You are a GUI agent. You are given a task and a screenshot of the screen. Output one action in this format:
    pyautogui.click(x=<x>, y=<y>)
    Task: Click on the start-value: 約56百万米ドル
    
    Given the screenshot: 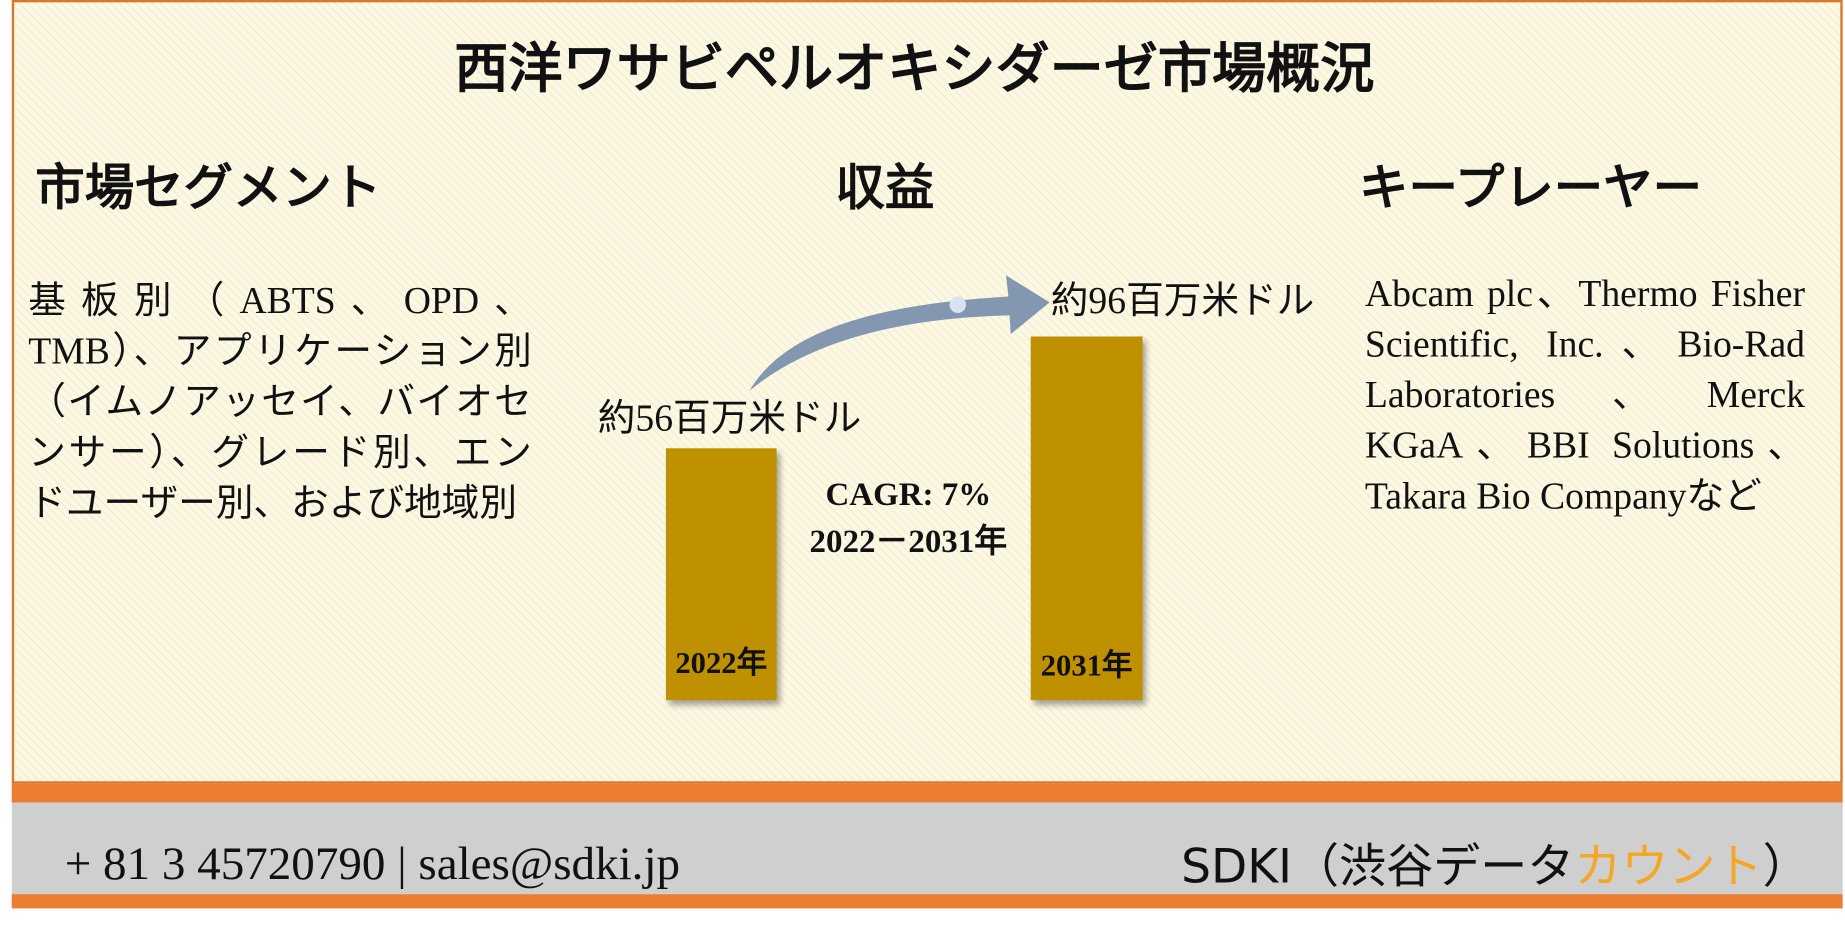 What is the action you would take?
    pyautogui.click(x=729, y=417)
    